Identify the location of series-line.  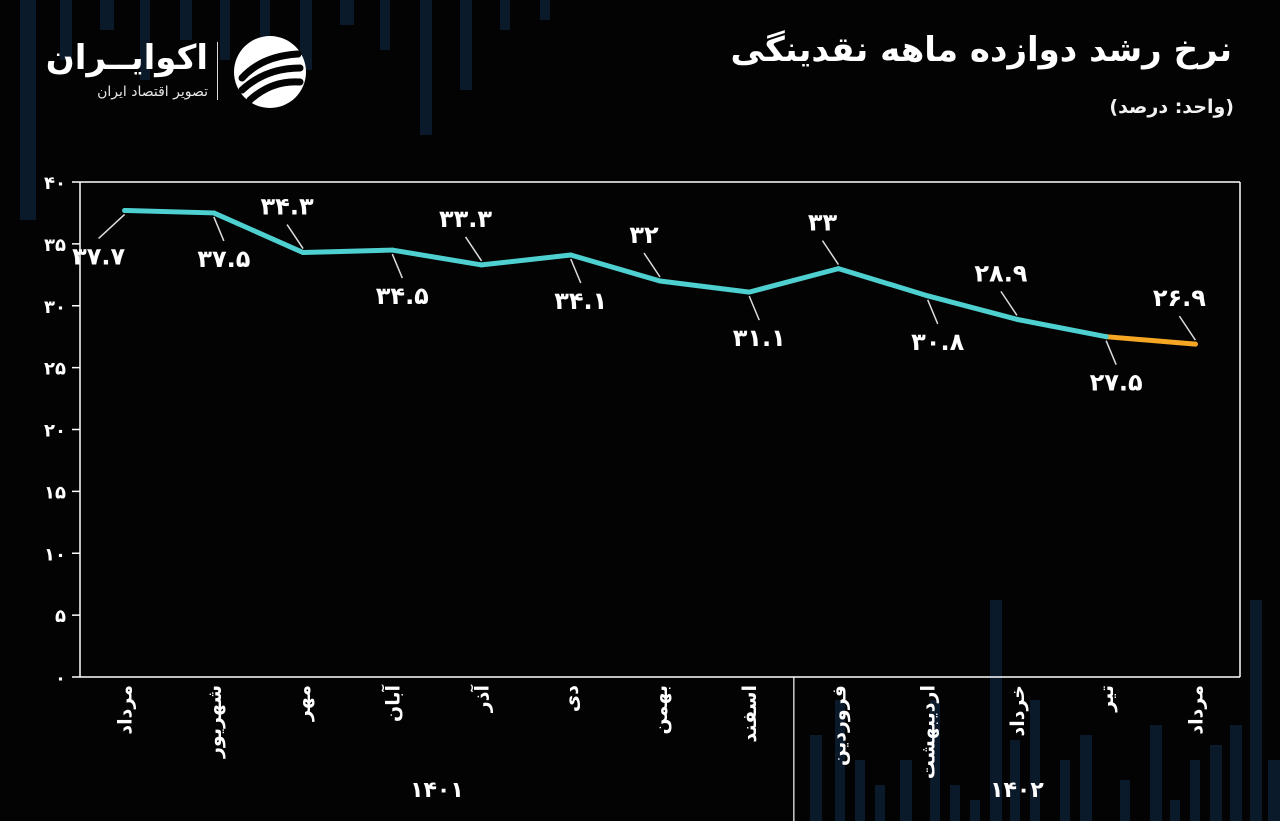
(615, 273).